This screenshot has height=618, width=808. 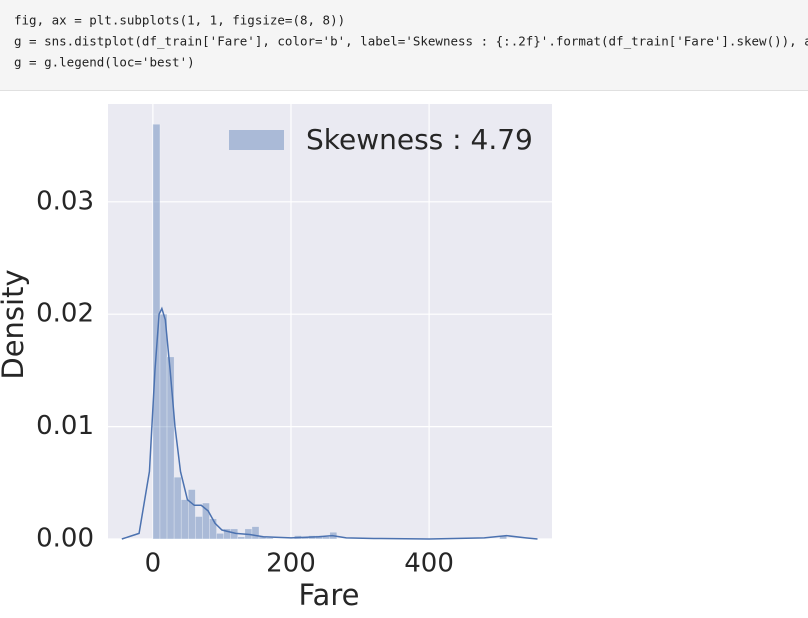 I want to click on code-cell, so click(x=404, y=45).